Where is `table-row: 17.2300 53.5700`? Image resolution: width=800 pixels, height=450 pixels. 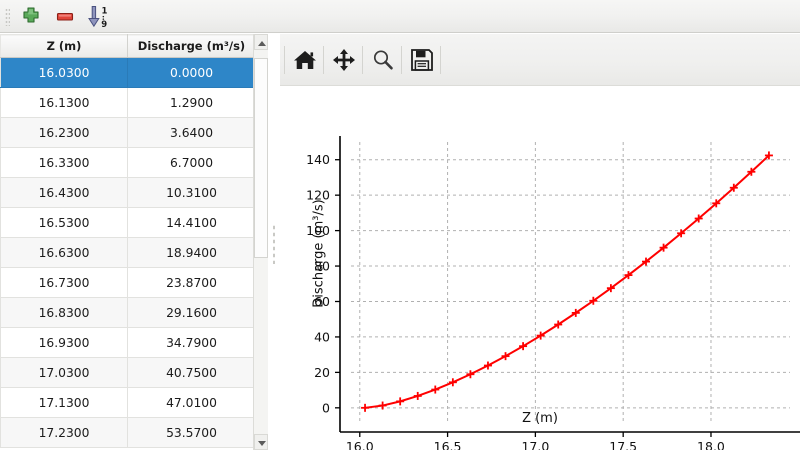
table-row: 17.2300 53.5700 is located at coordinates (128, 432).